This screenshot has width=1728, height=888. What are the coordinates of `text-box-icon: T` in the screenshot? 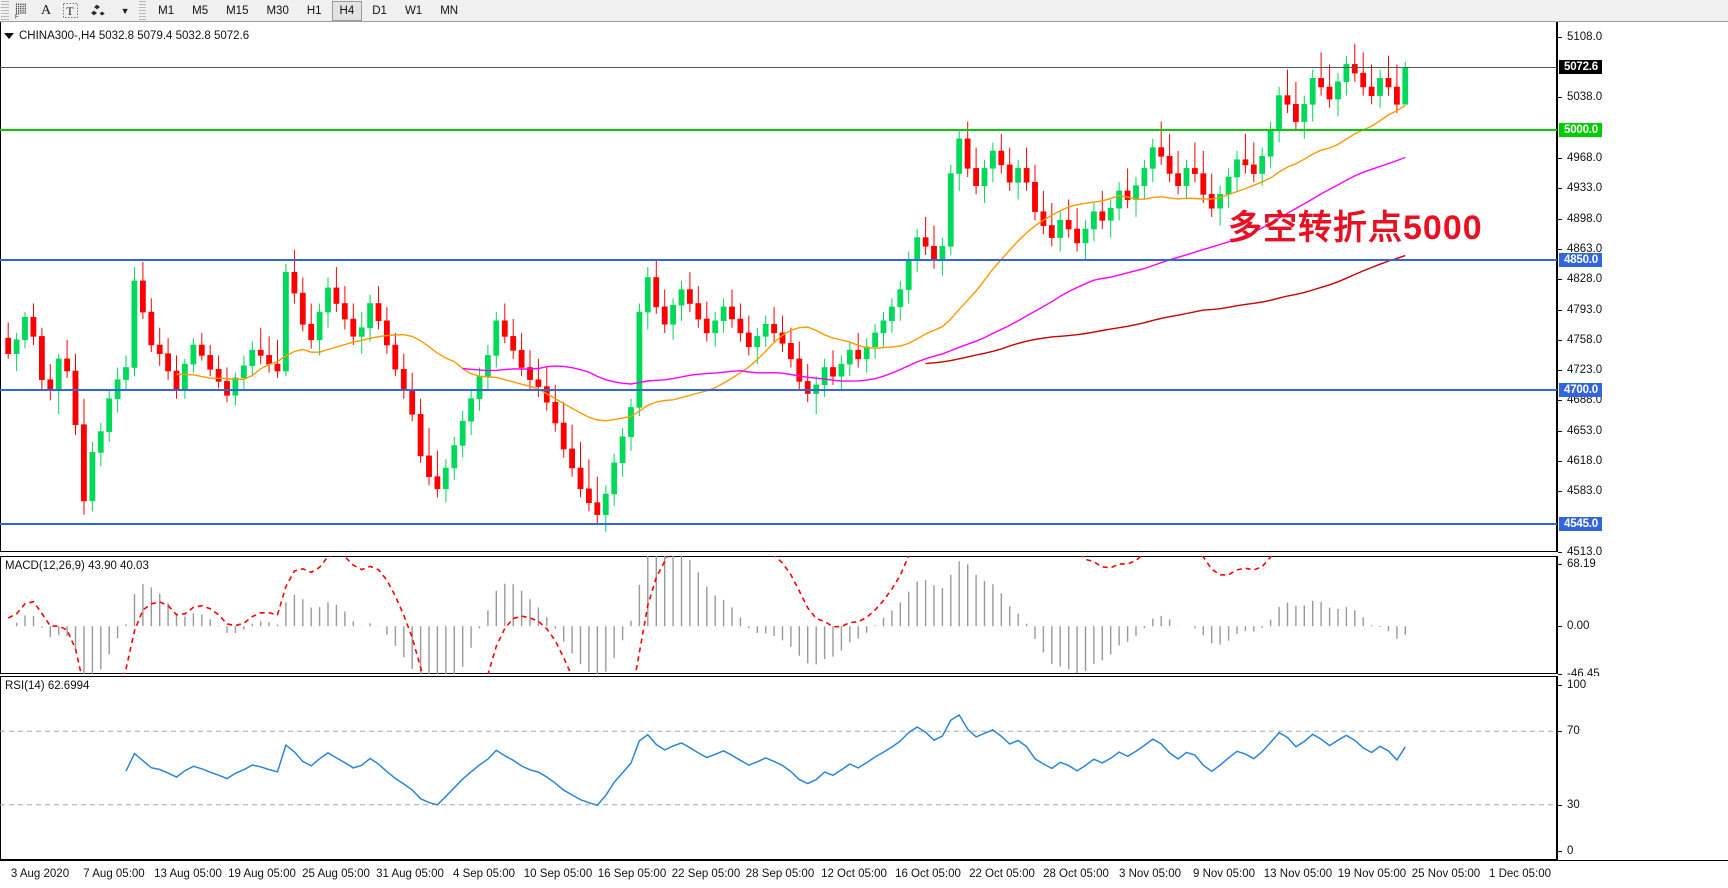 It's located at (70, 11).